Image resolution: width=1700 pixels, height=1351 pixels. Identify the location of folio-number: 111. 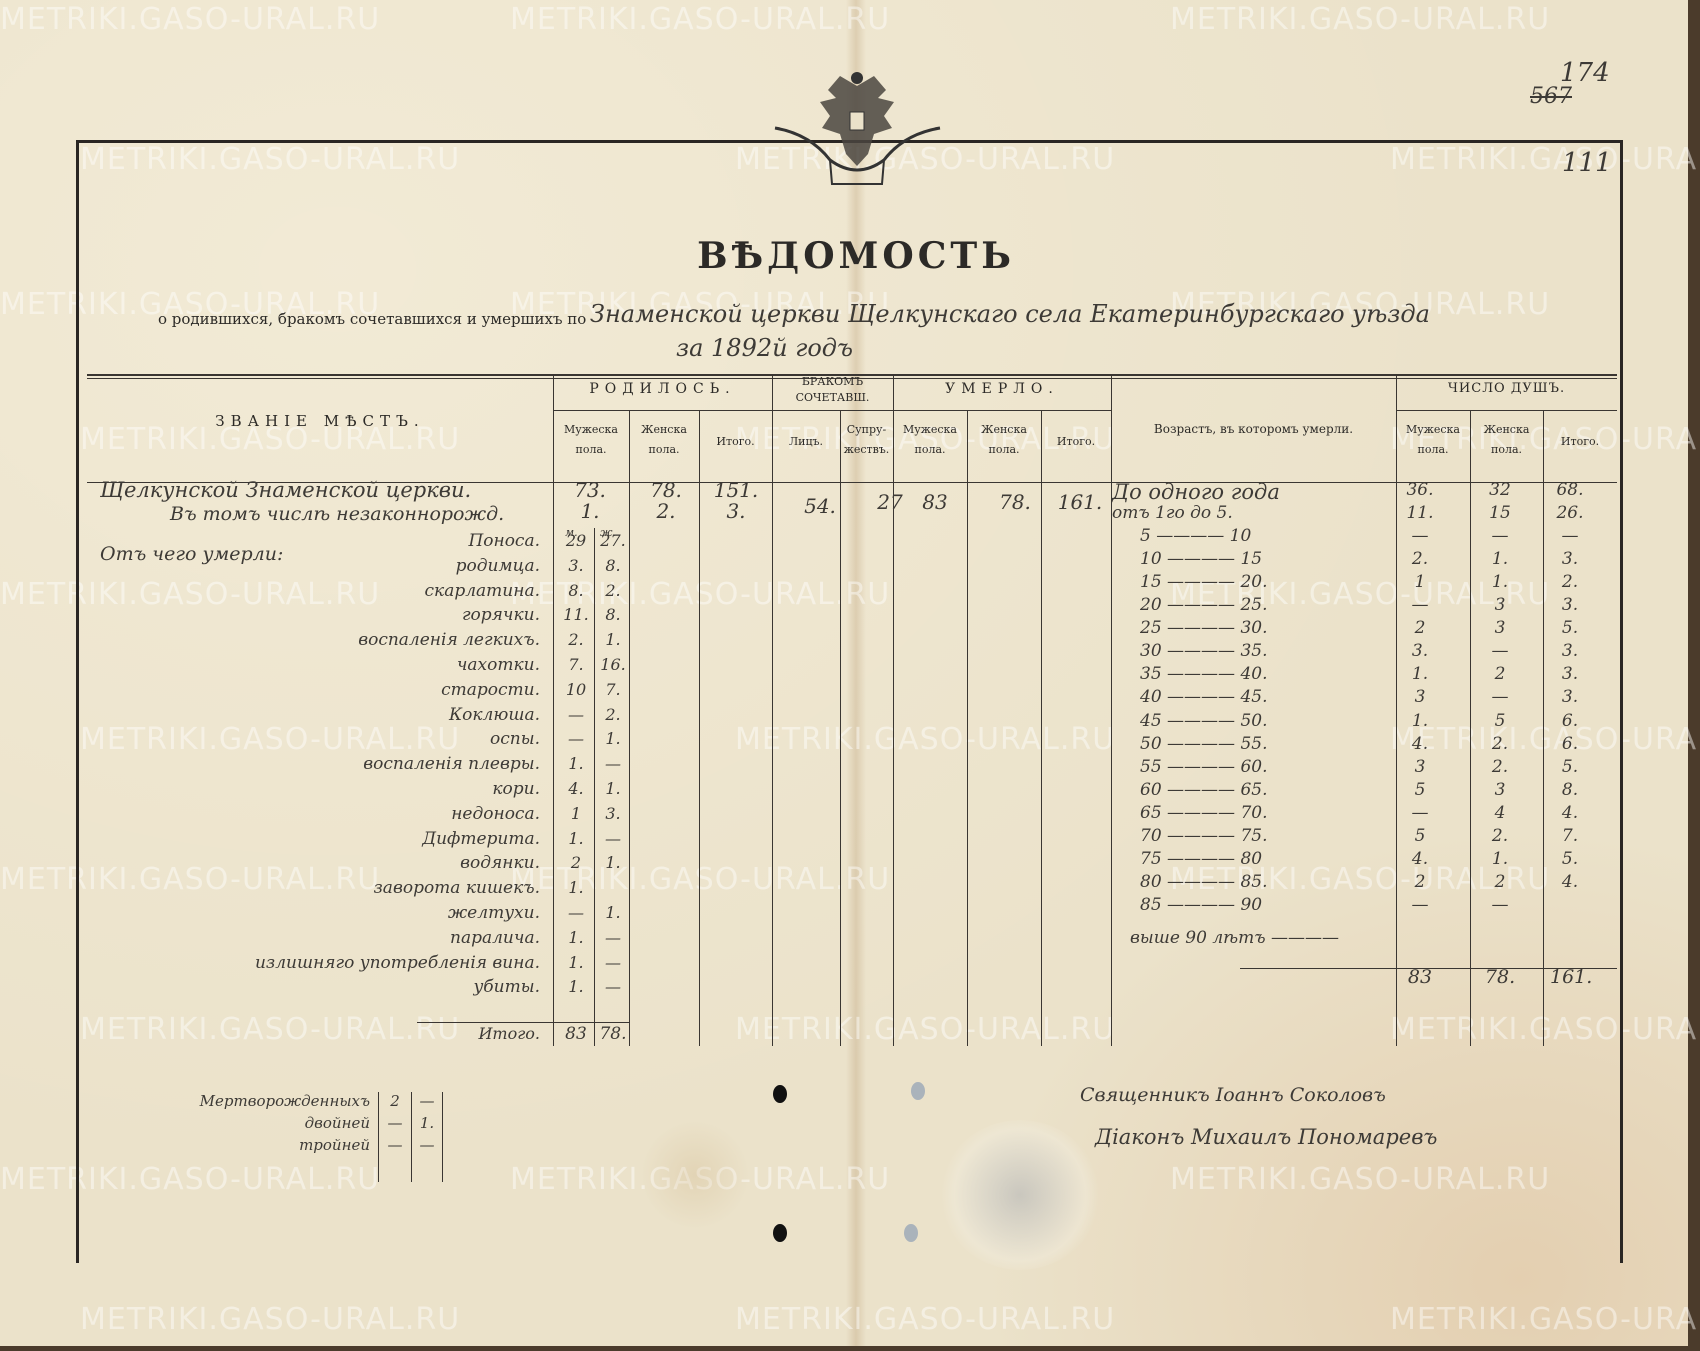
(1587, 163).